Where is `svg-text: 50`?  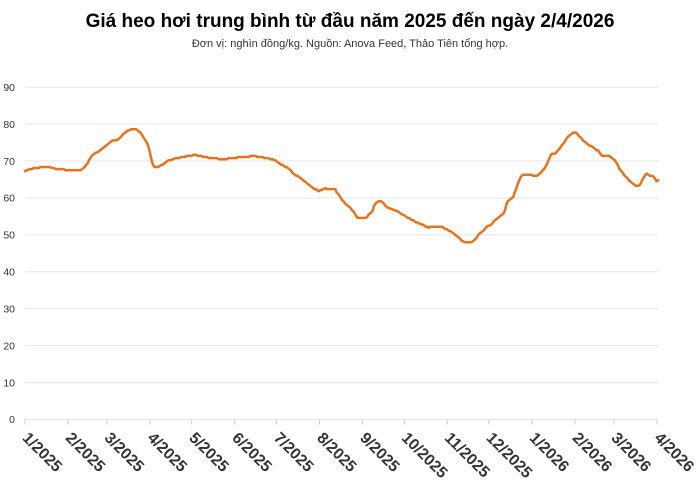 svg-text: 50 is located at coordinates (9, 236).